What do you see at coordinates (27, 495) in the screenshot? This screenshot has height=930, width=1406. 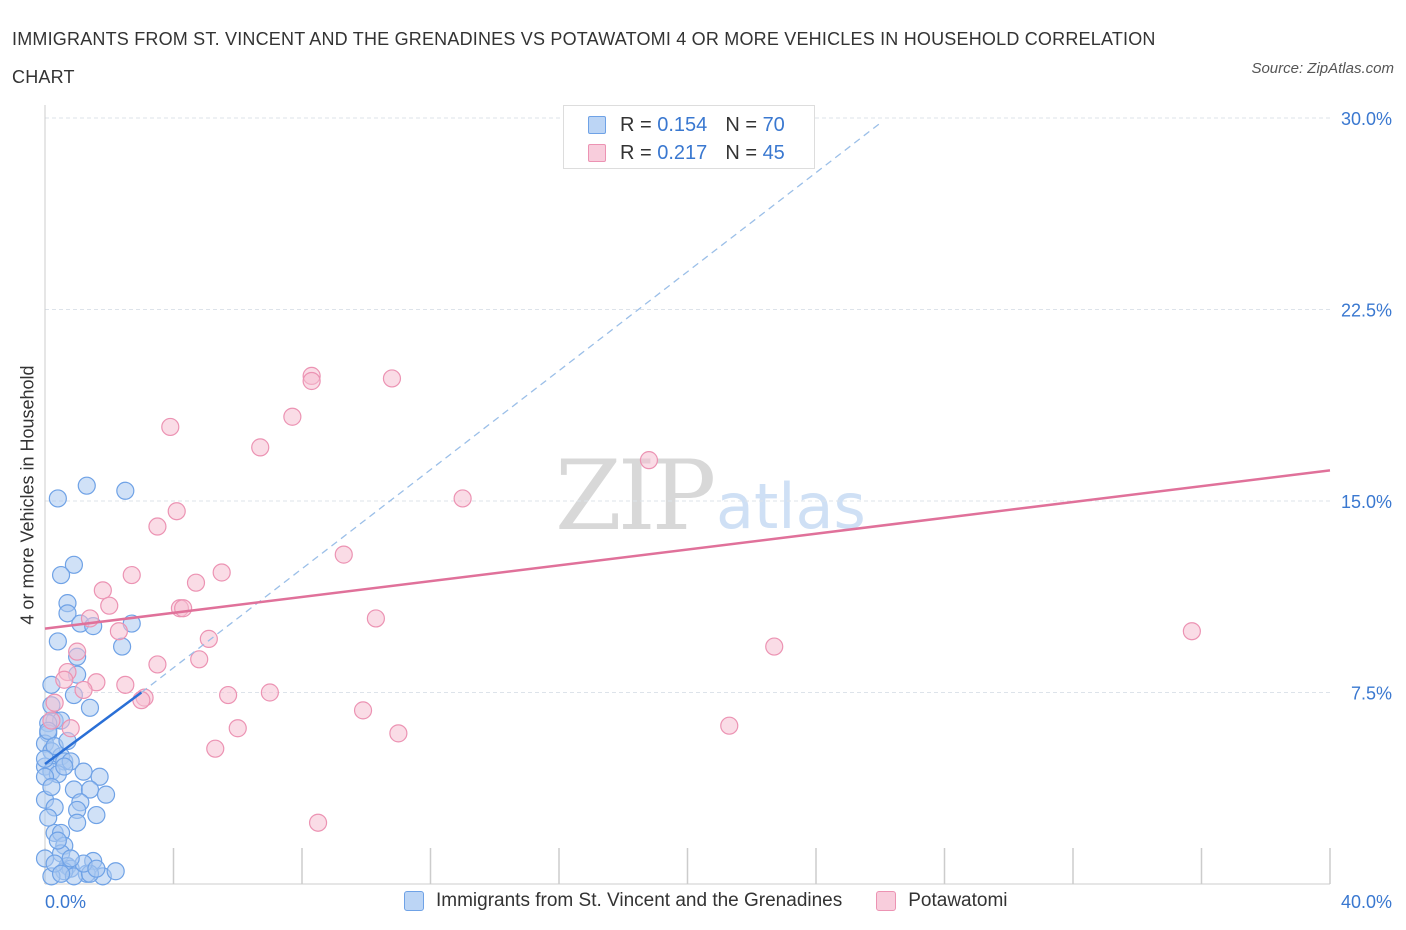 I see `y-axis-label: 4 or more Vehicles in Household` at bounding box center [27, 495].